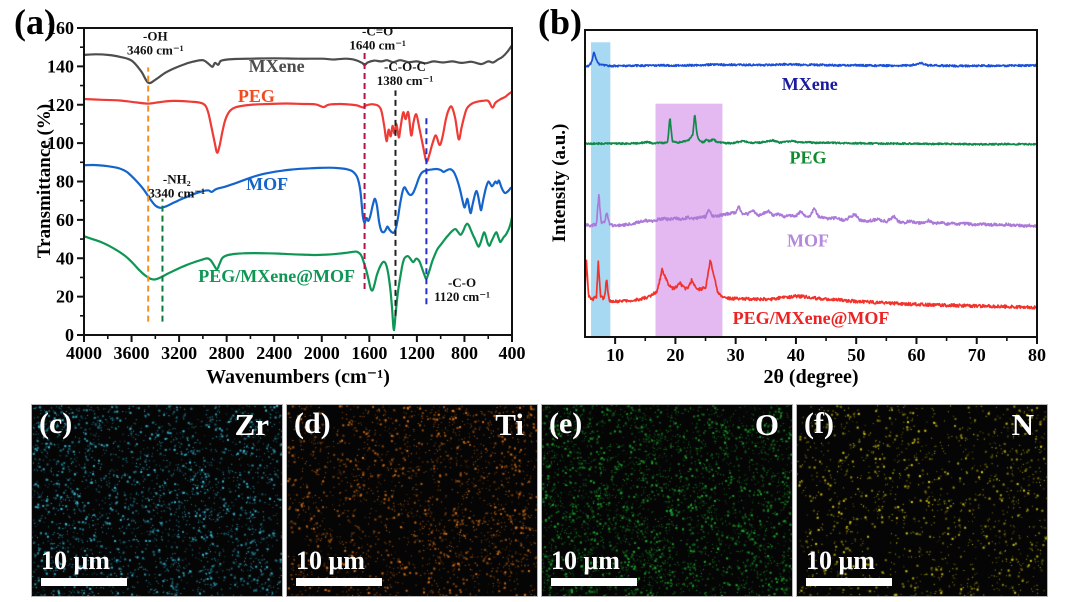  Describe the element at coordinates (84, 353) in the screenshot. I see `x-tick-label: 4000` at that location.